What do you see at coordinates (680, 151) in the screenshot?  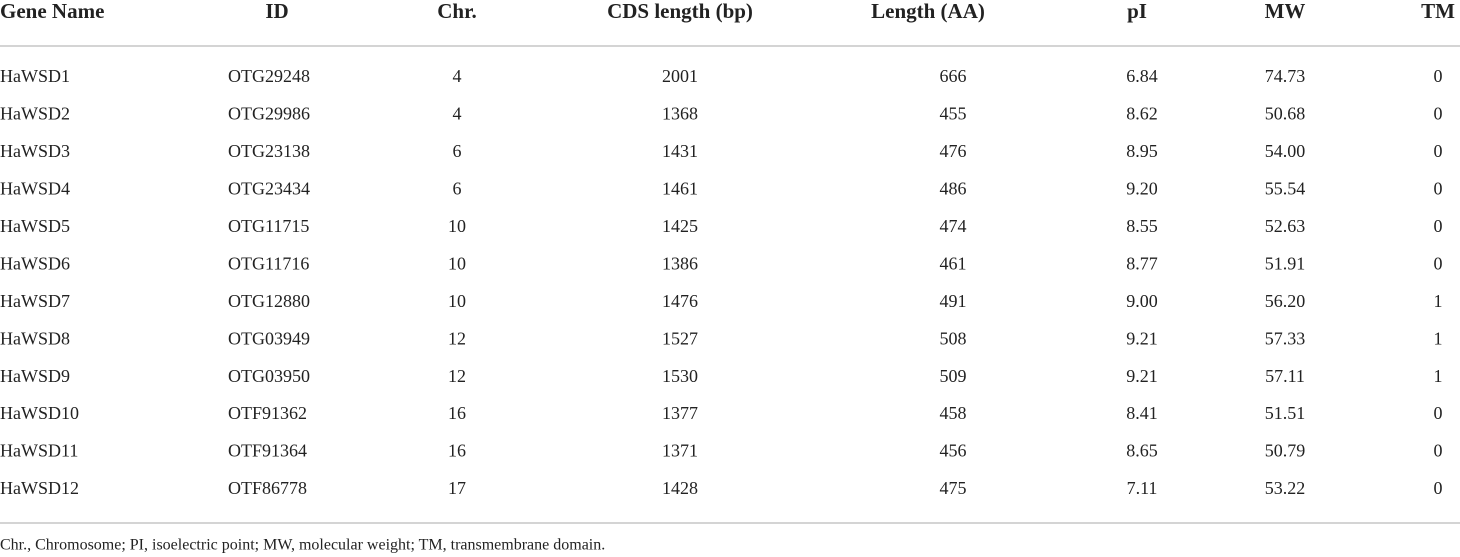 I see `table-cell: 1431` at bounding box center [680, 151].